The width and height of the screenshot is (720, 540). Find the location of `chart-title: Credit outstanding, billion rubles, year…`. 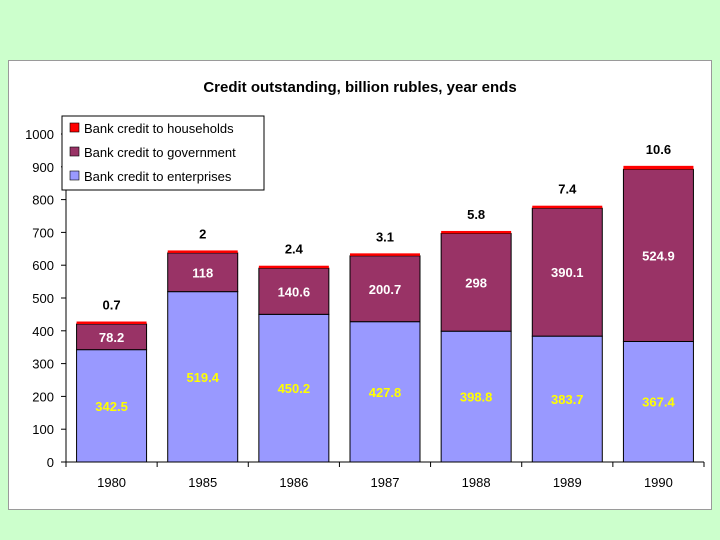

chart-title: Credit outstanding, billion rubles, year… is located at coordinates (359, 87).